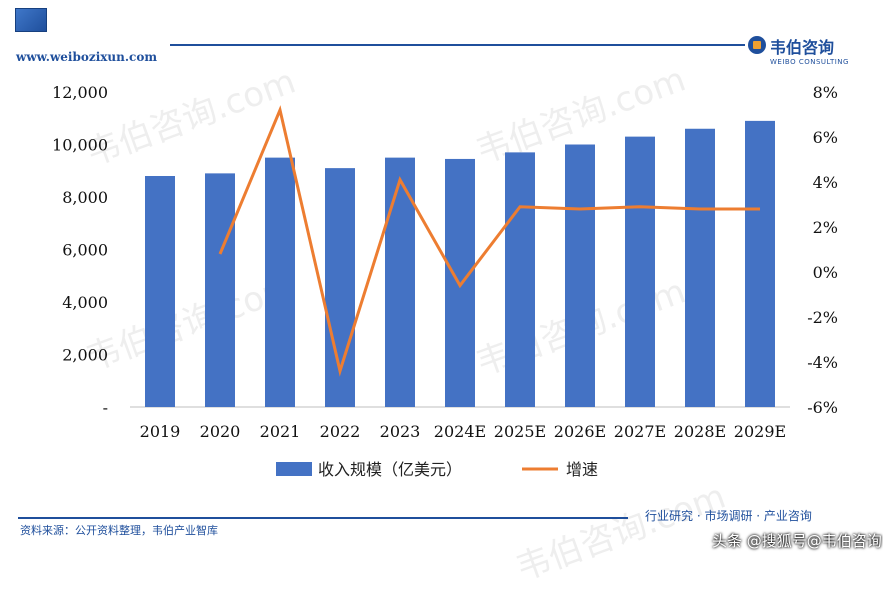  I want to click on brand-name-en: WEIBO CONSULTING, so click(809, 62).